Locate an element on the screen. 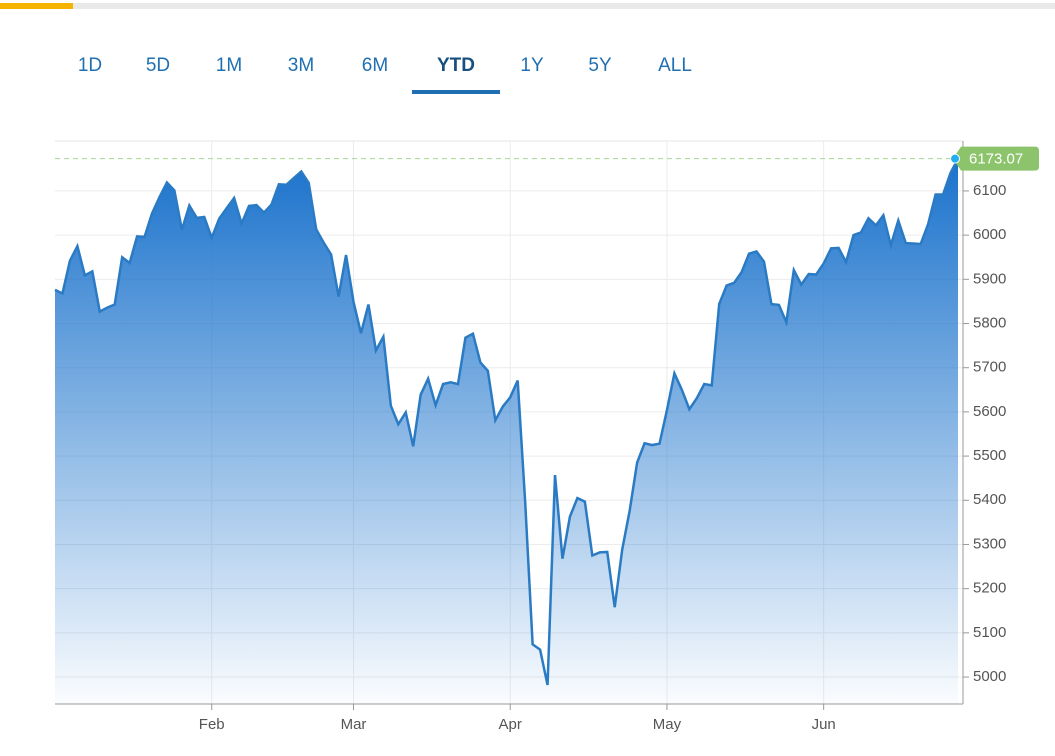  last-point is located at coordinates (955, 158).